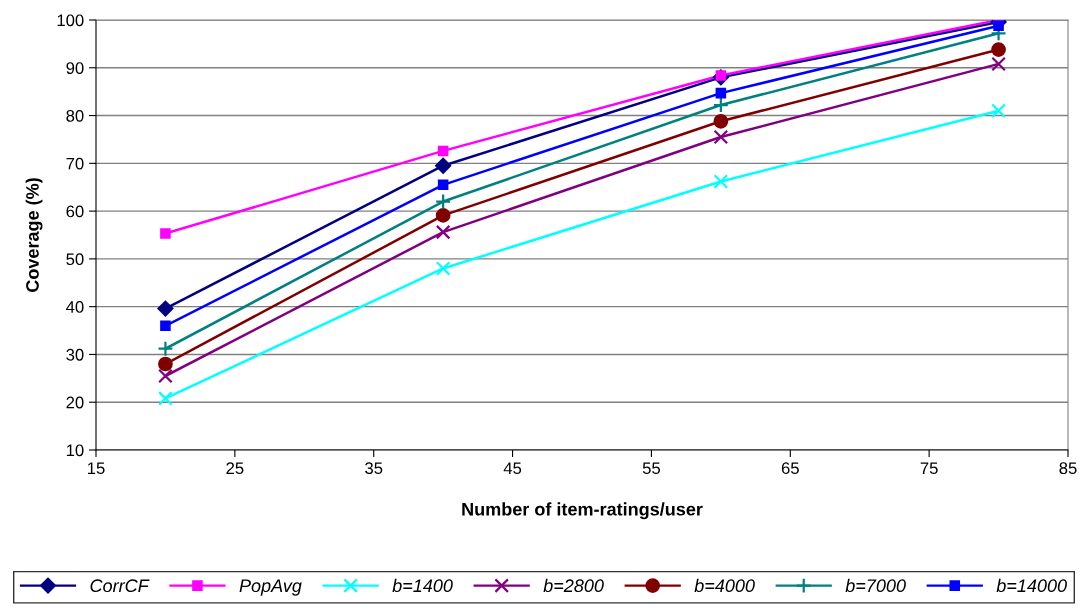  What do you see at coordinates (875, 585) in the screenshot?
I see `legend-label: b=7000` at bounding box center [875, 585].